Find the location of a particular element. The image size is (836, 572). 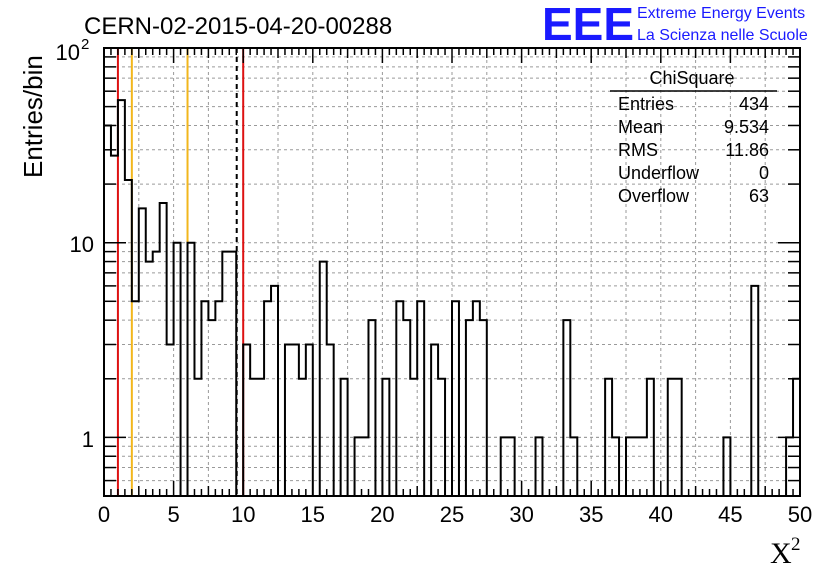

stats-title: ChiSquare is located at coordinates (691, 78).